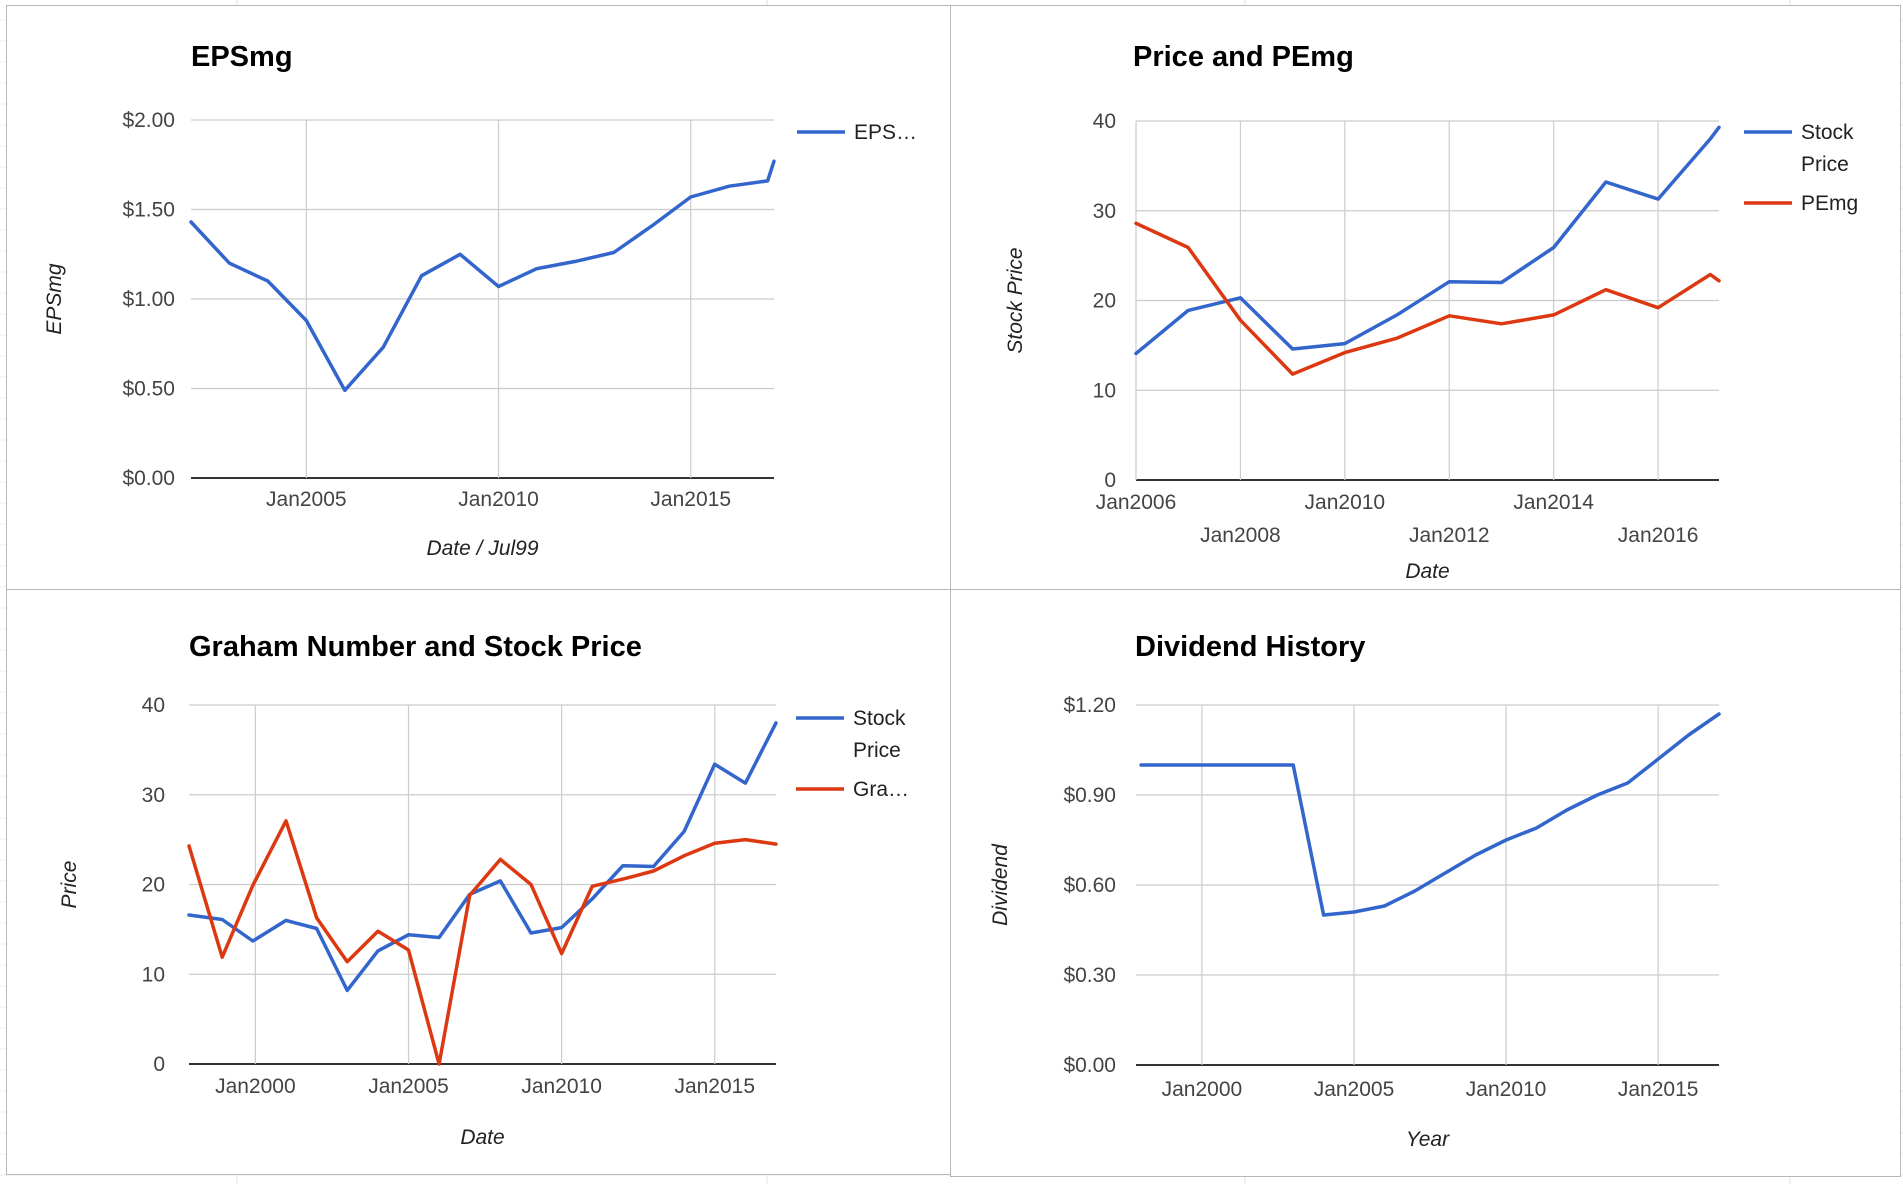  I want to click on y-axis-title: Price, so click(69, 885).